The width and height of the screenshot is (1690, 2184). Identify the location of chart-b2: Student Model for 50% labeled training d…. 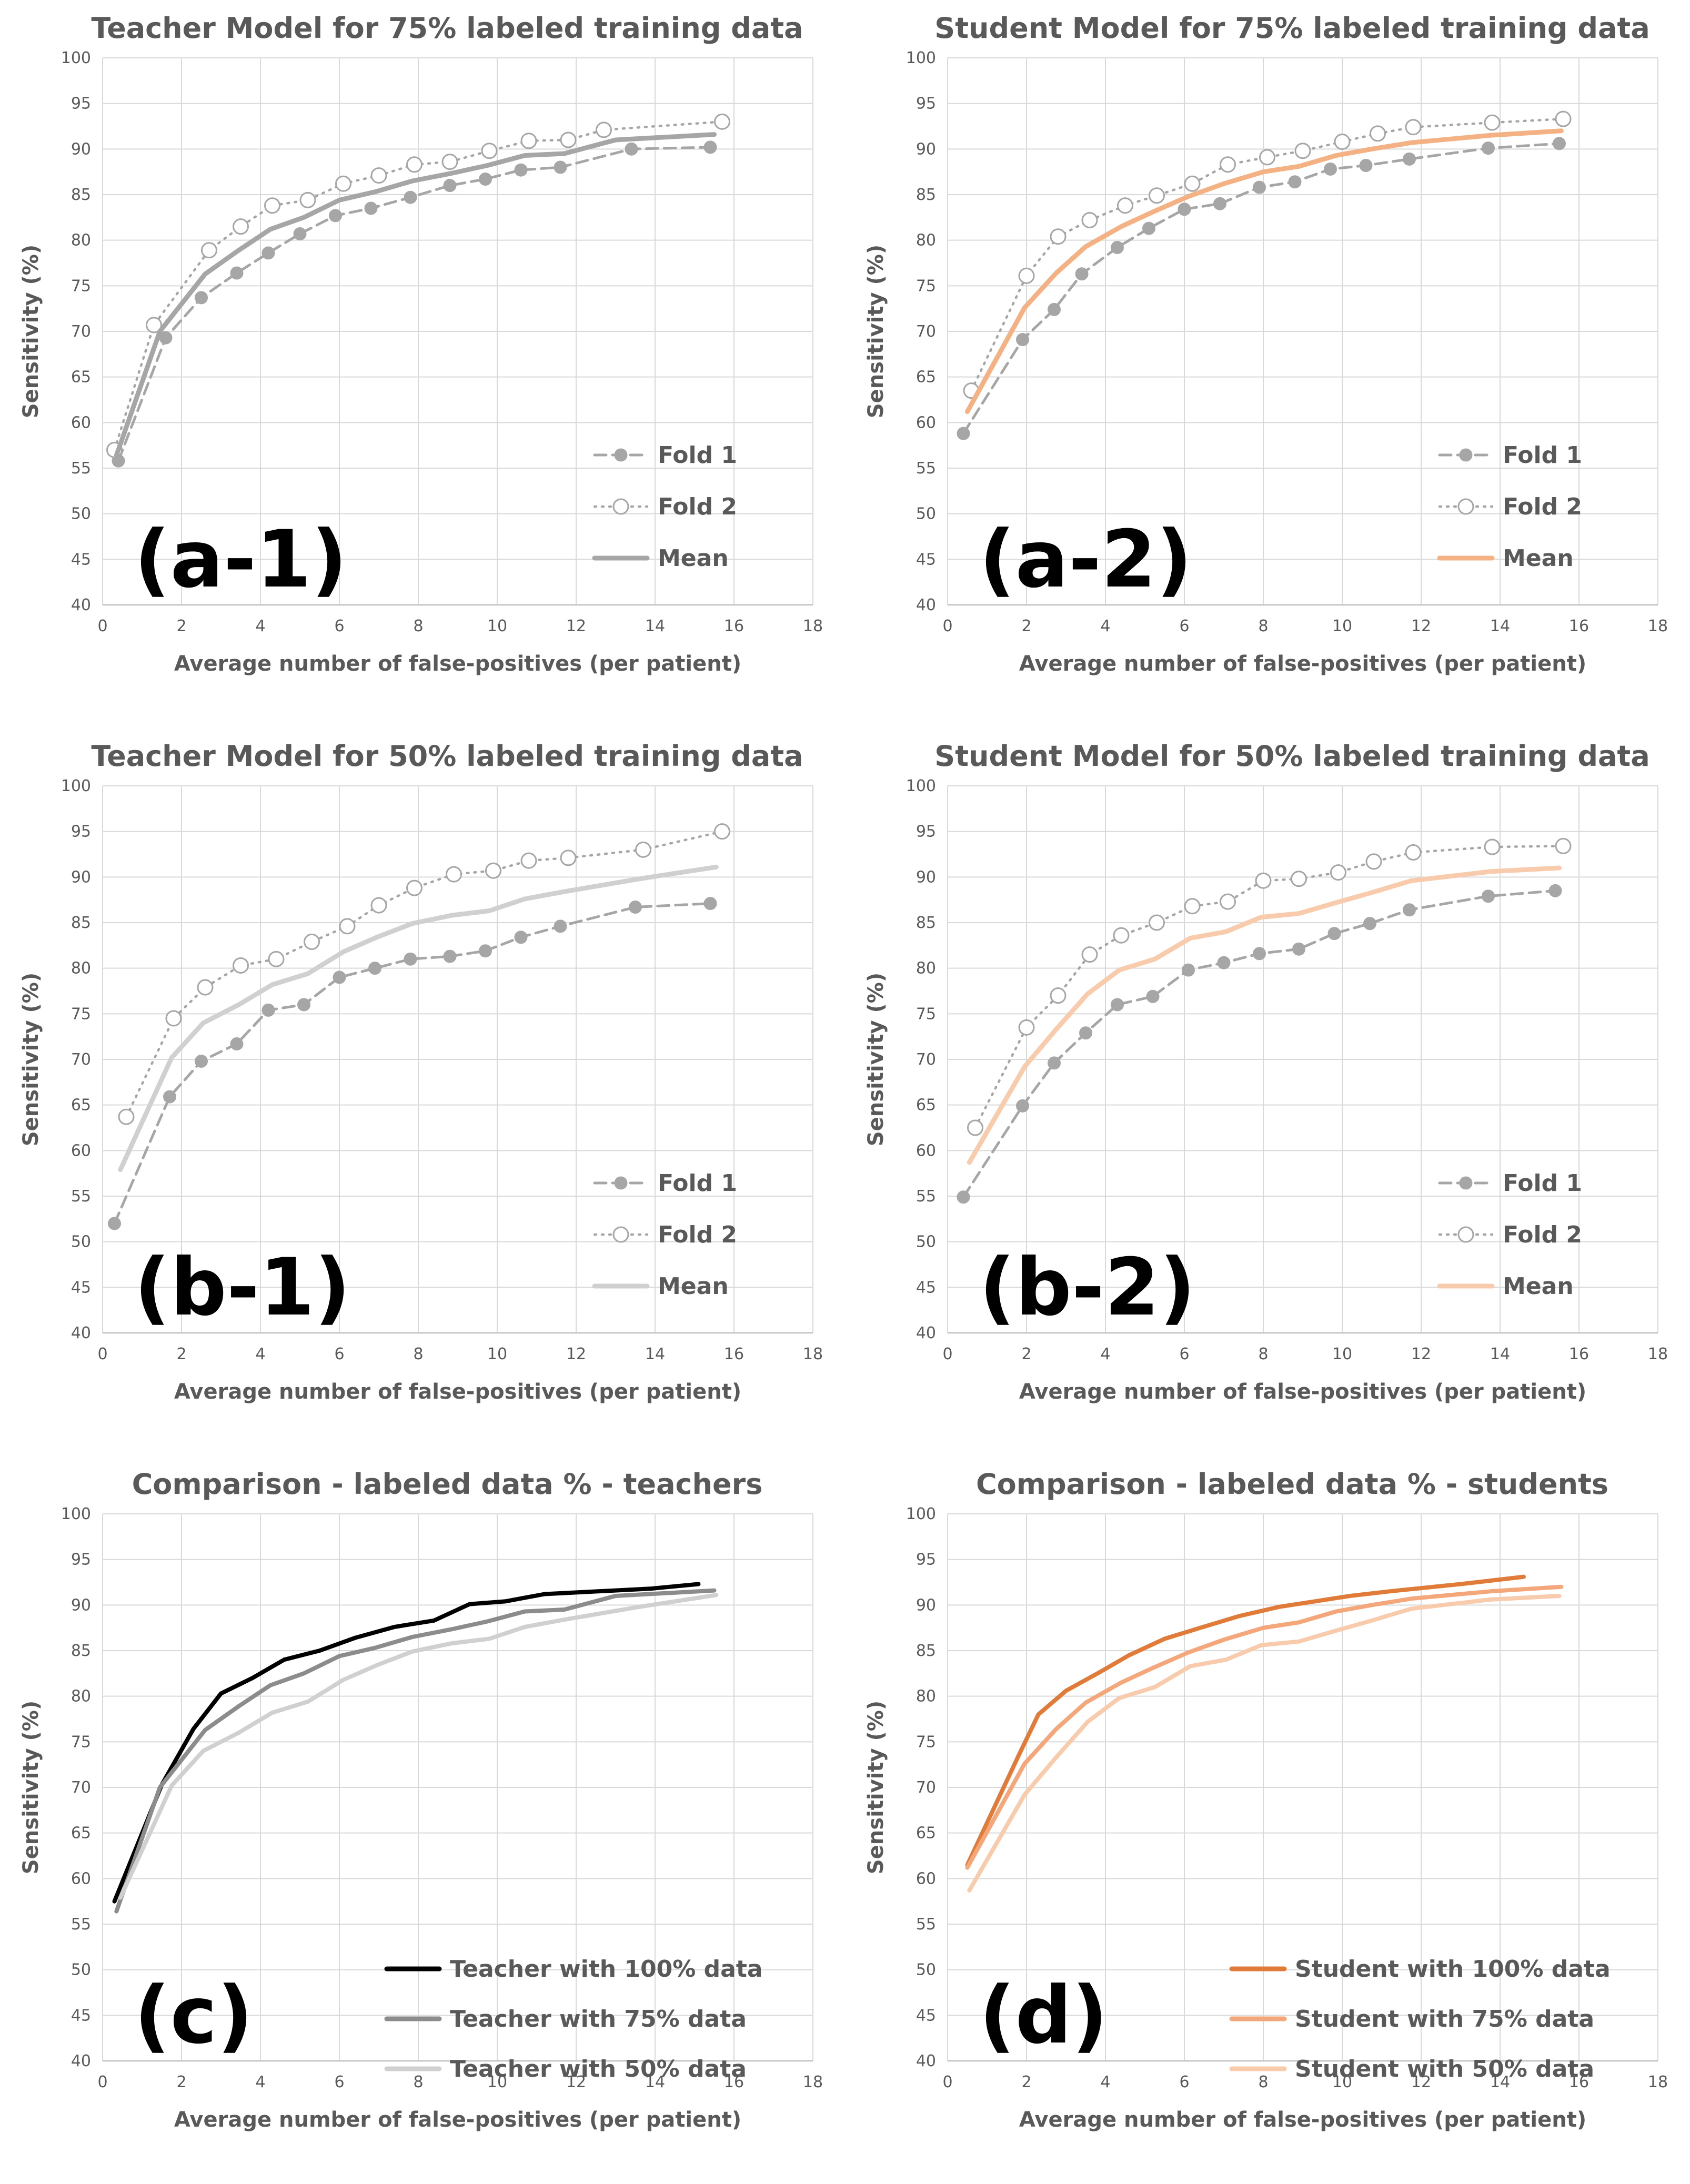
(1266, 1072).